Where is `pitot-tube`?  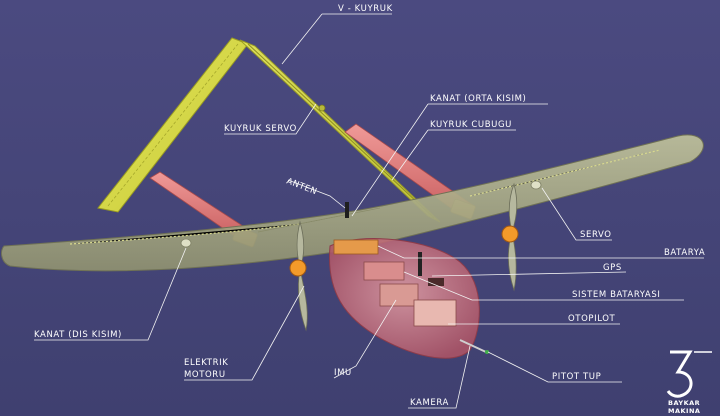 pitot-tube is located at coordinates (473, 346).